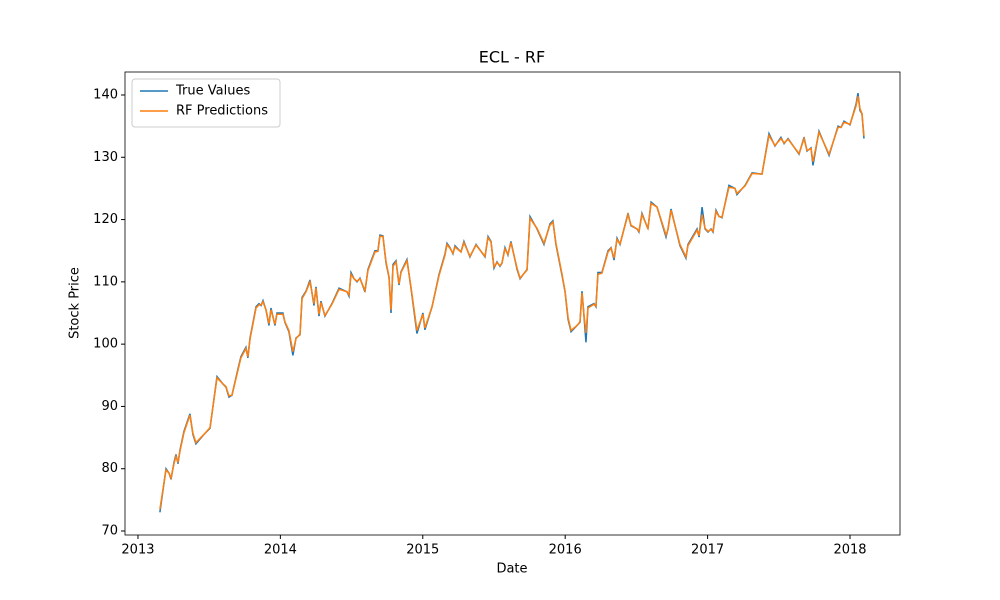  Describe the element at coordinates (105, 157) in the screenshot. I see `y-tick-label: 130` at that location.